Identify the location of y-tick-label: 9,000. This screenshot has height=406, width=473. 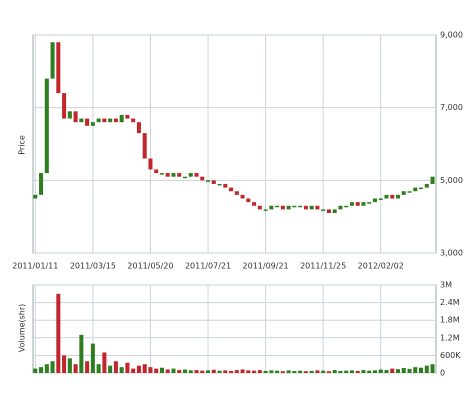
(451, 35).